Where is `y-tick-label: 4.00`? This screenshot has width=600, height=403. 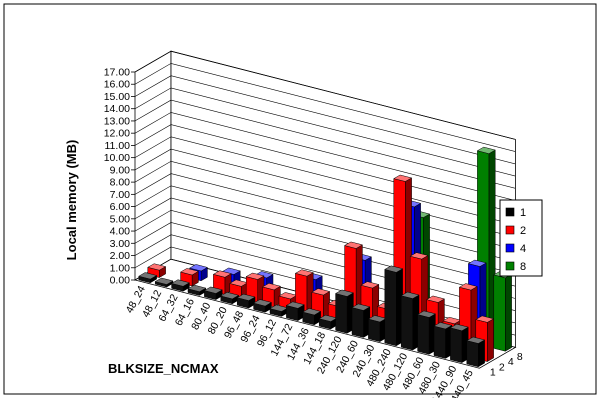
y-tick-label: 4.00 is located at coordinates (120, 232).